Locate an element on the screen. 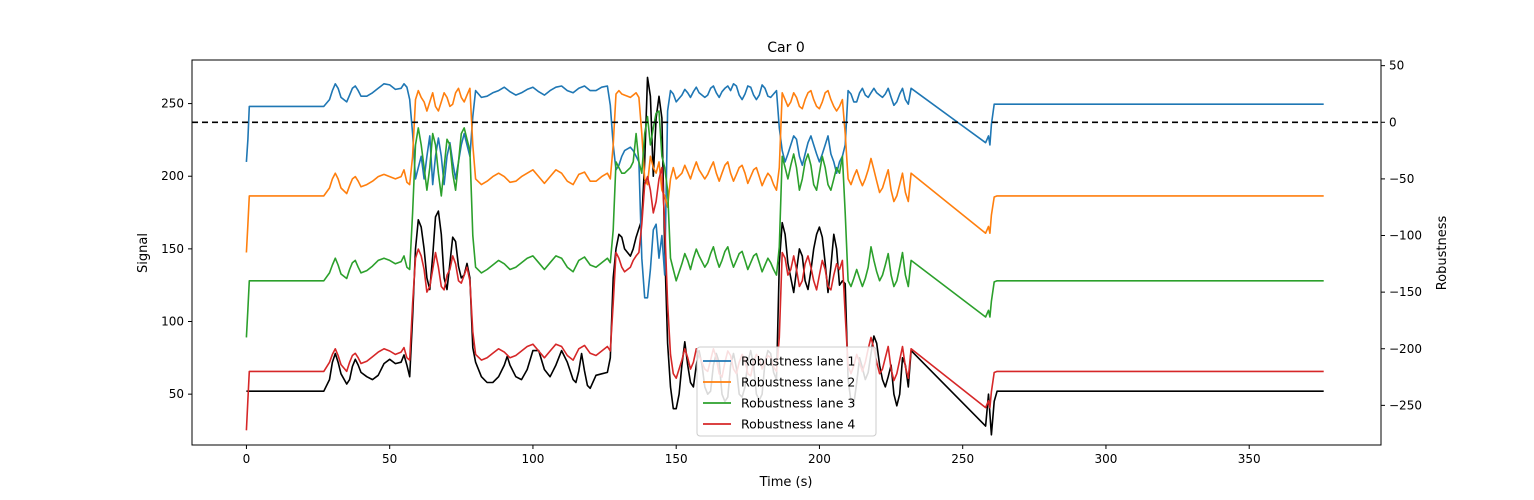 The height and width of the screenshot is (500, 1534). y2-tick-label: −200 is located at coordinates (1405, 349).